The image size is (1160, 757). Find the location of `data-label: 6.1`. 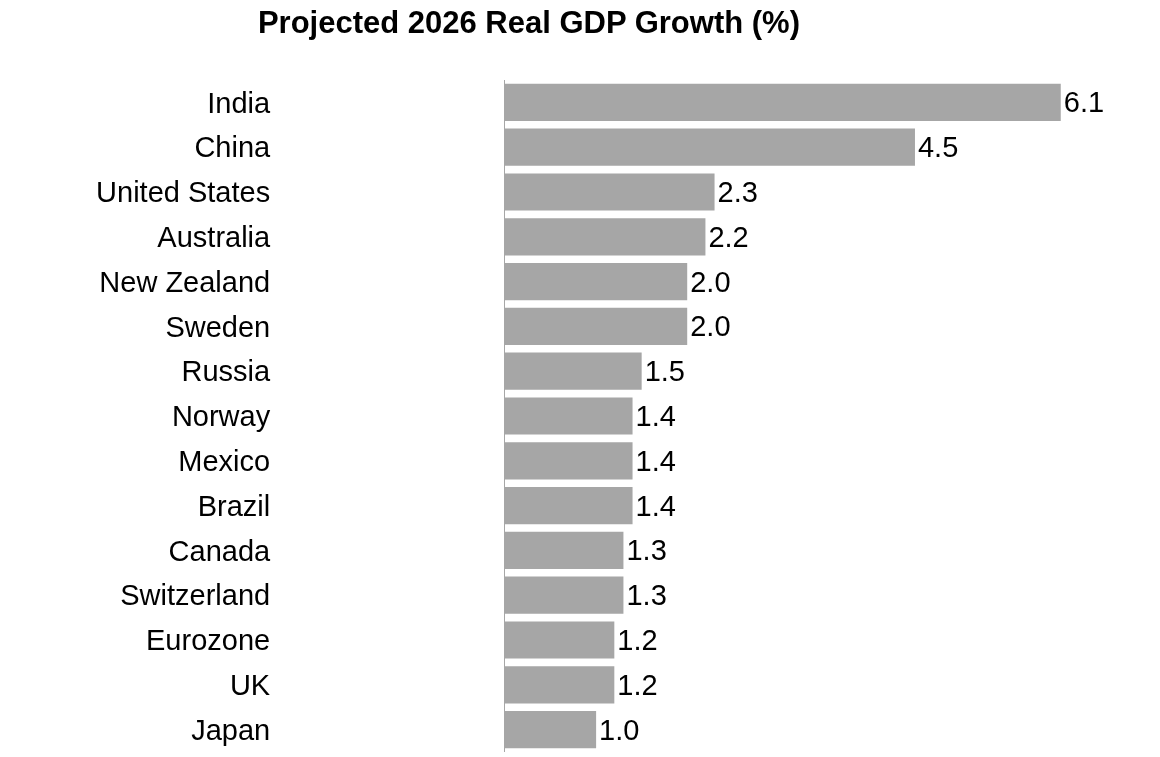

data-label: 6.1 is located at coordinates (1084, 102).